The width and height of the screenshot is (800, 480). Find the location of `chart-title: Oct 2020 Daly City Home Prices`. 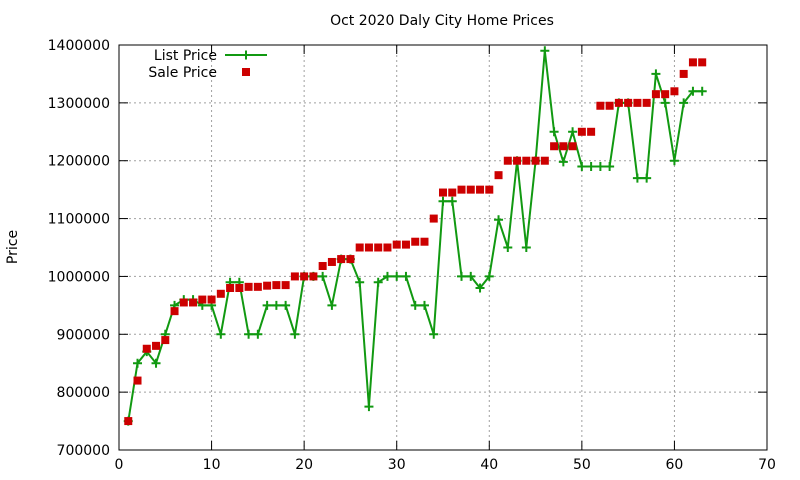

chart-title: Oct 2020 Daly City Home Prices is located at coordinates (442, 21).